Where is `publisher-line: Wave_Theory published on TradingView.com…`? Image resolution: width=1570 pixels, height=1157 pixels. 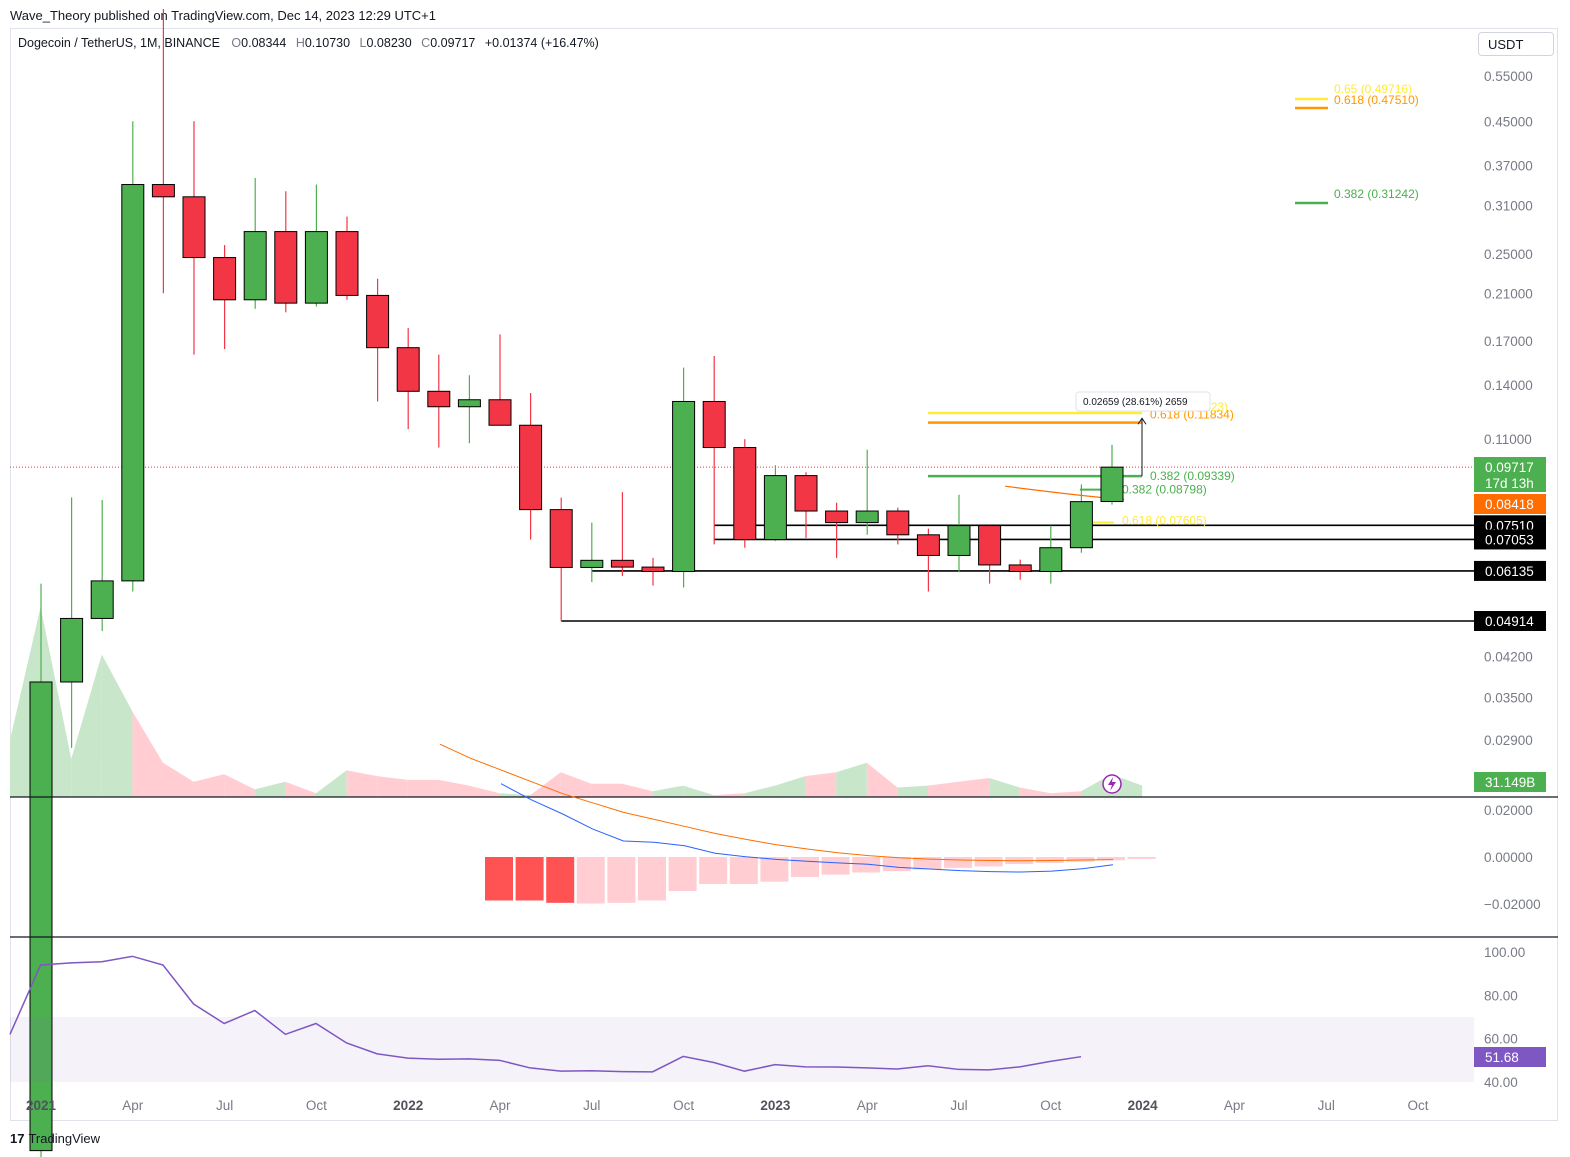 publisher-line: Wave_Theory published on TradingView.com… is located at coordinates (223, 15).